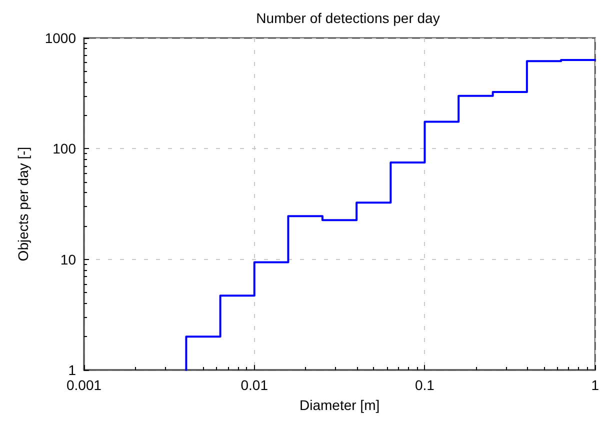 The width and height of the screenshot is (602, 430). Describe the element at coordinates (425, 385) in the screenshot. I see `x-tick-label: 0.1` at that location.